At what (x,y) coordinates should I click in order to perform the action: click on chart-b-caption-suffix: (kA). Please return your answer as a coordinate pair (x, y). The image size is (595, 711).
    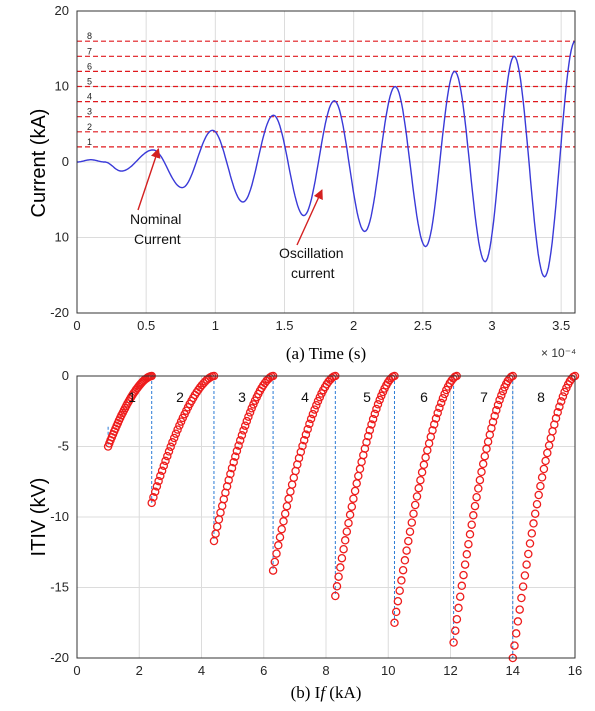
    Looking at the image, I should click on (343, 692).